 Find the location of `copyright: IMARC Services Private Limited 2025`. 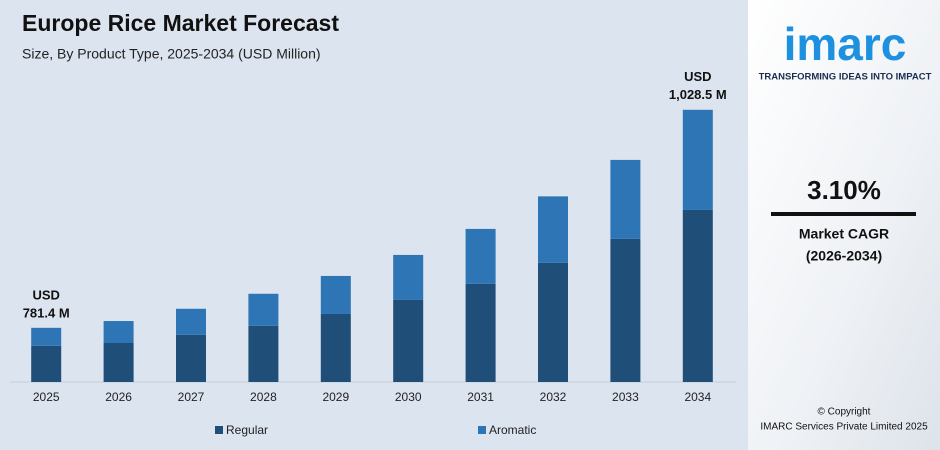

copyright: IMARC Services Private Limited 2025 is located at coordinates (844, 427).